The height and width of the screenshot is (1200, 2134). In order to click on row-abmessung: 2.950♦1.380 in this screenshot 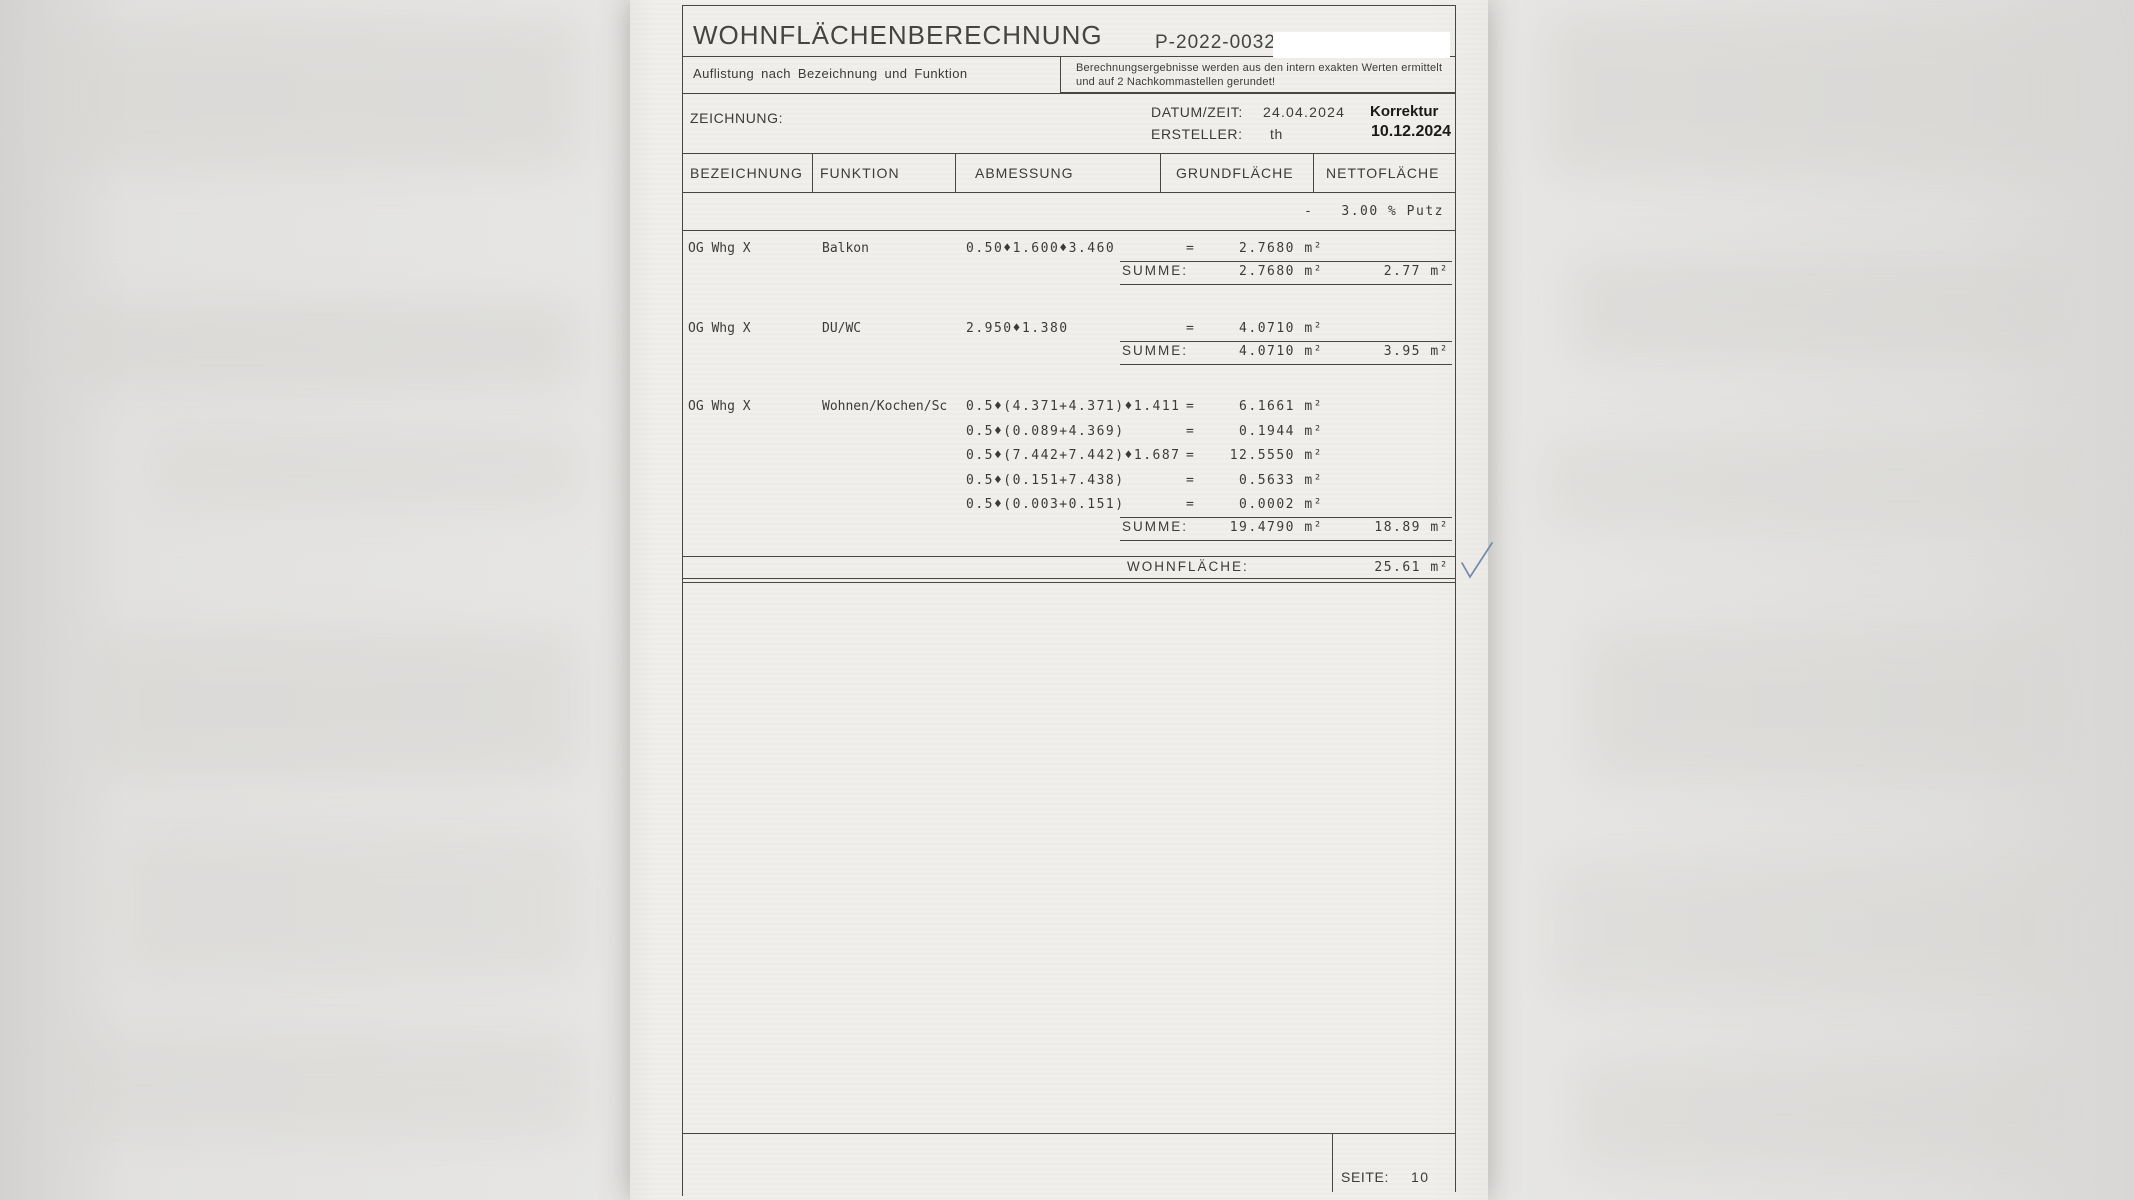, I will do `click(1017, 328)`.